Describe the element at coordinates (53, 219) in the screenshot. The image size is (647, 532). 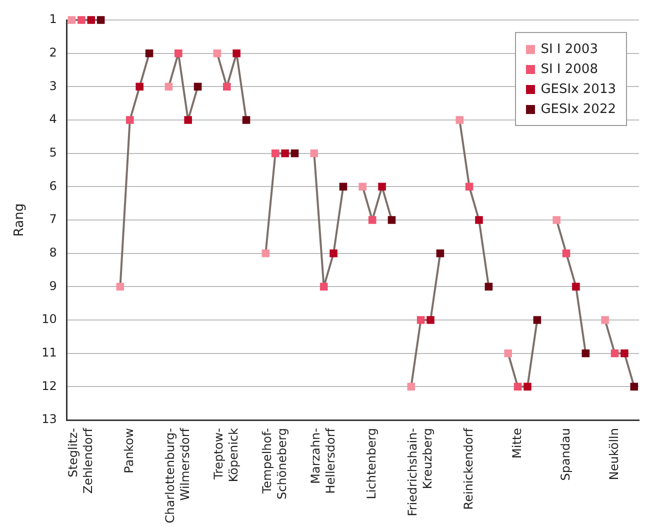
I see `y-tick-label: 7` at that location.